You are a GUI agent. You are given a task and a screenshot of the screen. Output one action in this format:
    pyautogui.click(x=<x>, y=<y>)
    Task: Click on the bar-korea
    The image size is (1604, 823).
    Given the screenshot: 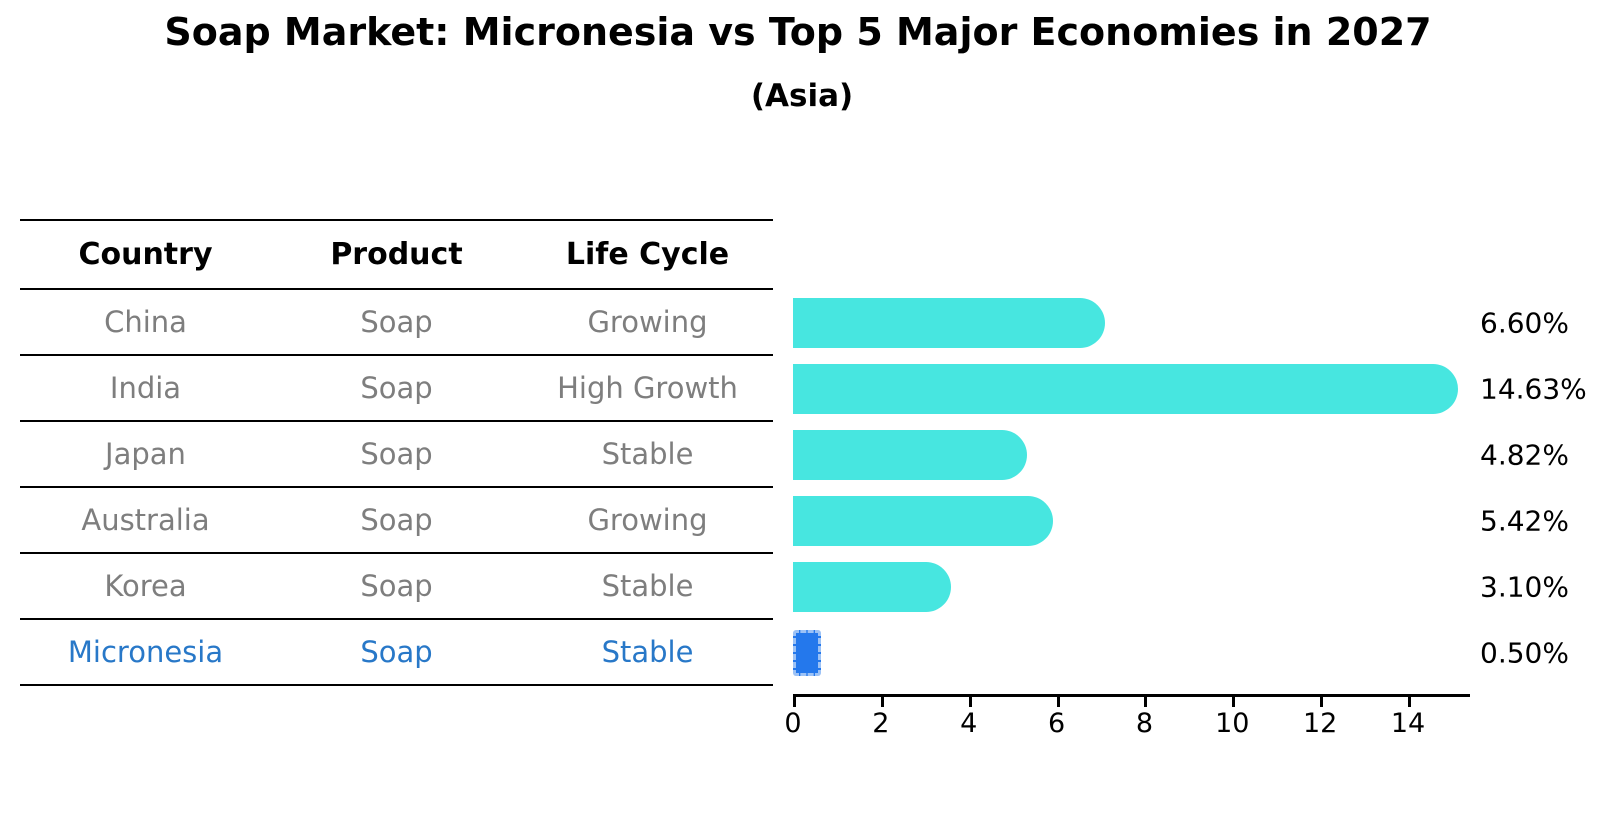 What is the action you would take?
    pyautogui.click(x=872, y=587)
    